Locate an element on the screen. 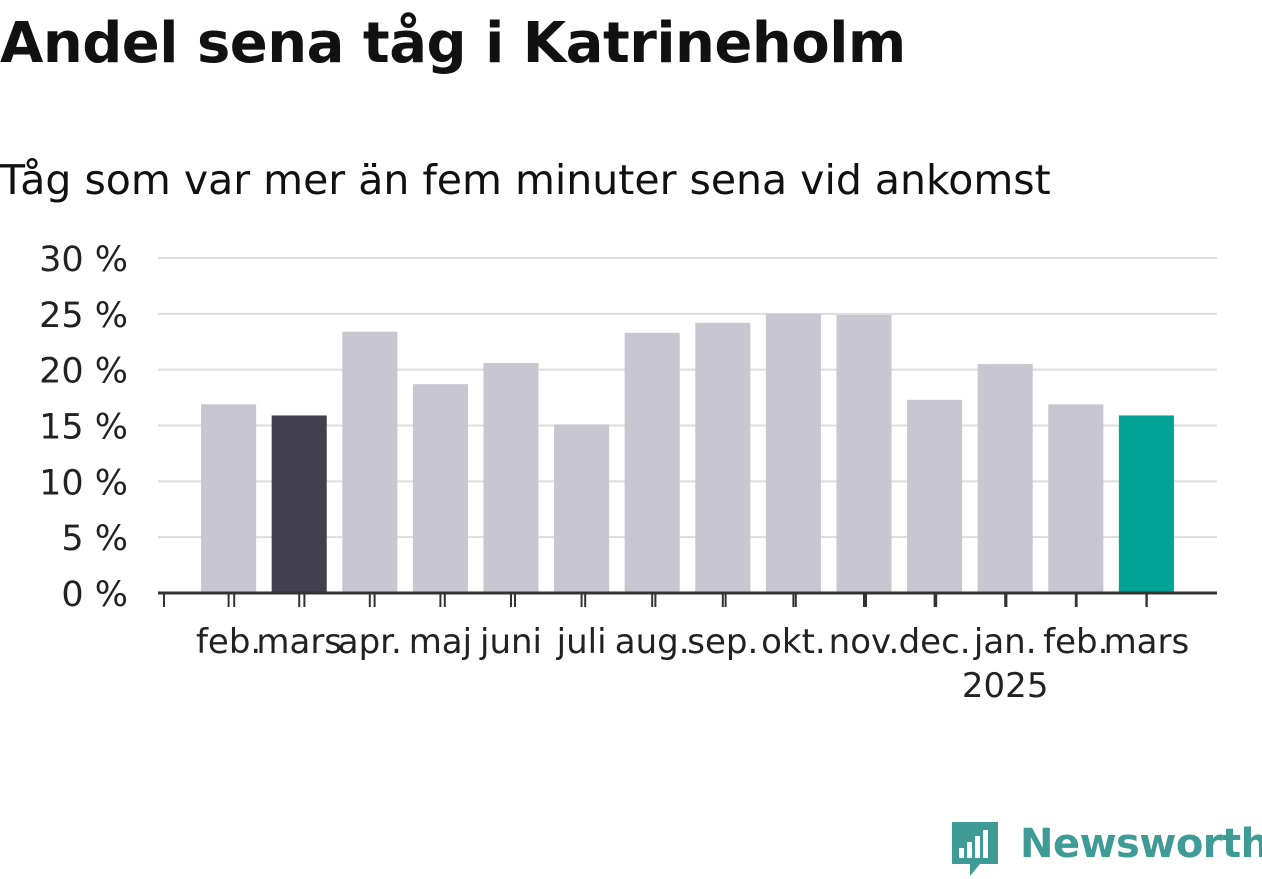 The height and width of the screenshot is (879, 1262). chart-title: Andel sena tåg i Katrineholm is located at coordinates (453, 43).